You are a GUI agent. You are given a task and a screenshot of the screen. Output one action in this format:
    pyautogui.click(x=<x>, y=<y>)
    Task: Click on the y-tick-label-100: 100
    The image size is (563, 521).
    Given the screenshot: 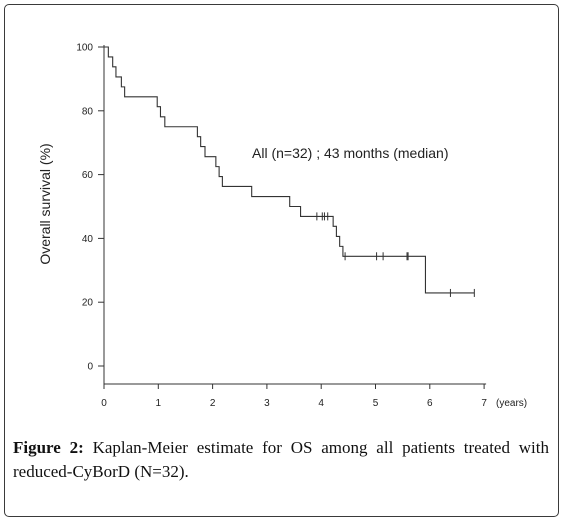 What is the action you would take?
    pyautogui.click(x=84, y=48)
    